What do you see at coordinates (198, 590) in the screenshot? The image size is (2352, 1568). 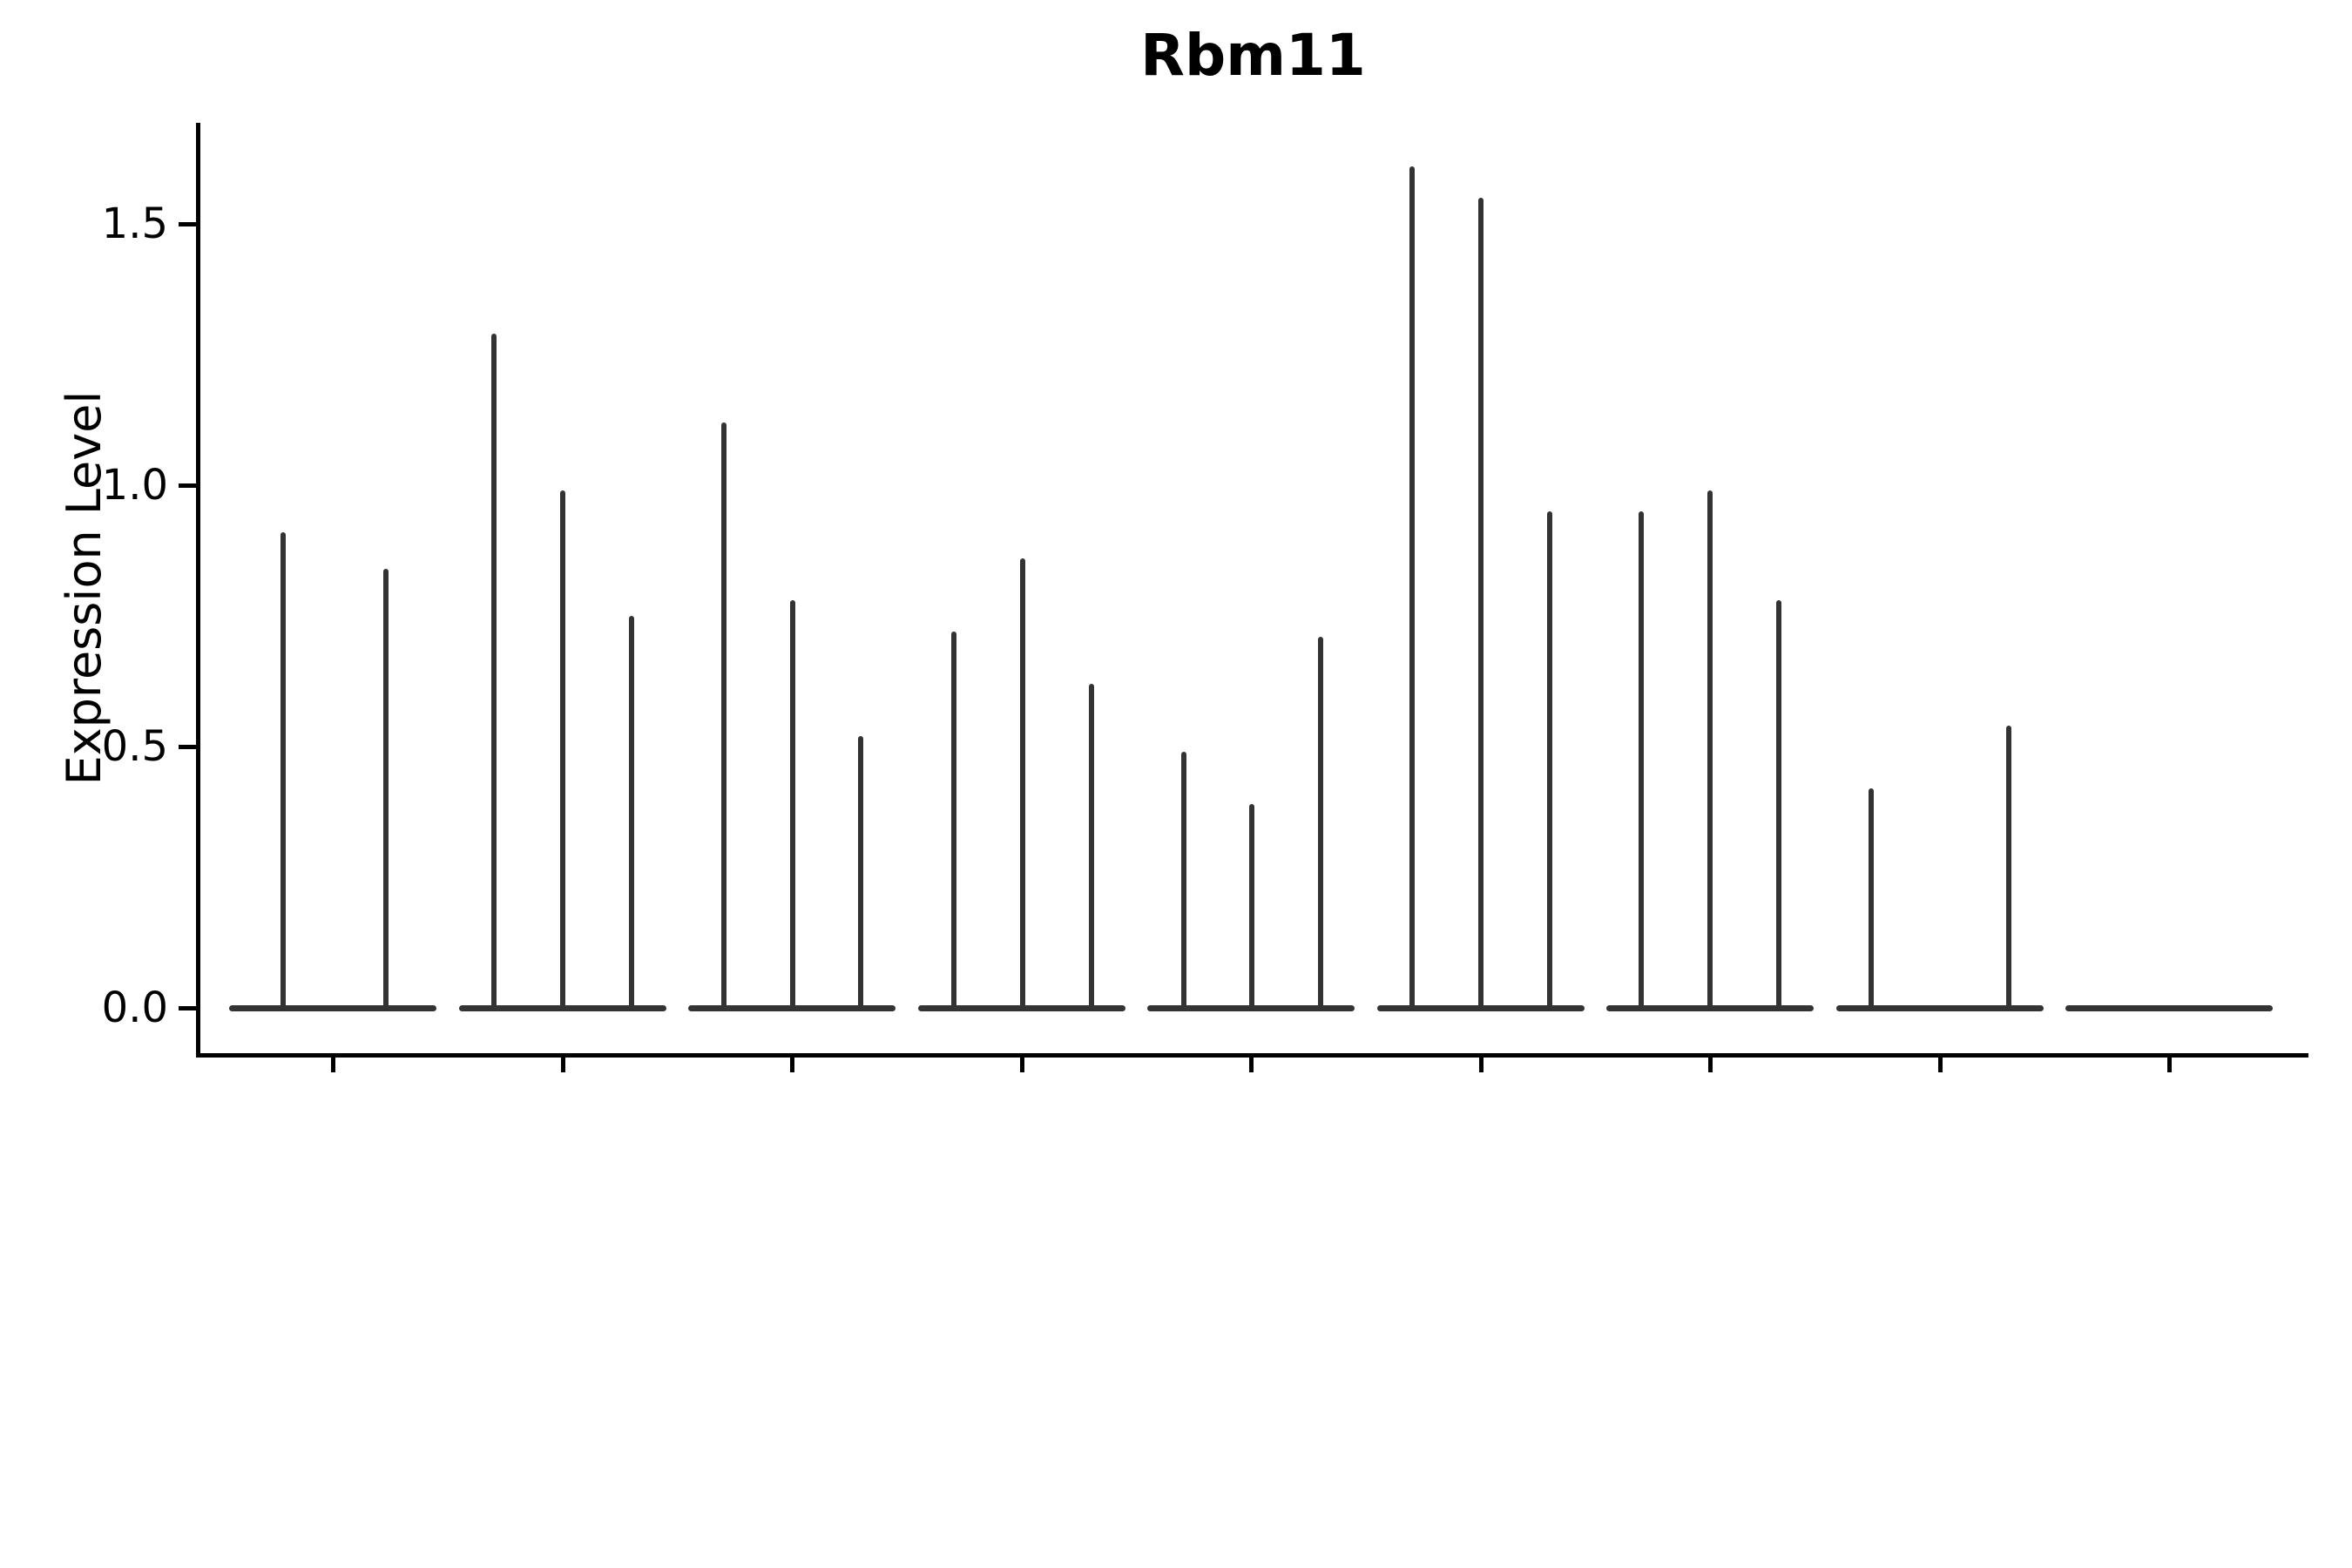 I see `y-axis-spine` at bounding box center [198, 590].